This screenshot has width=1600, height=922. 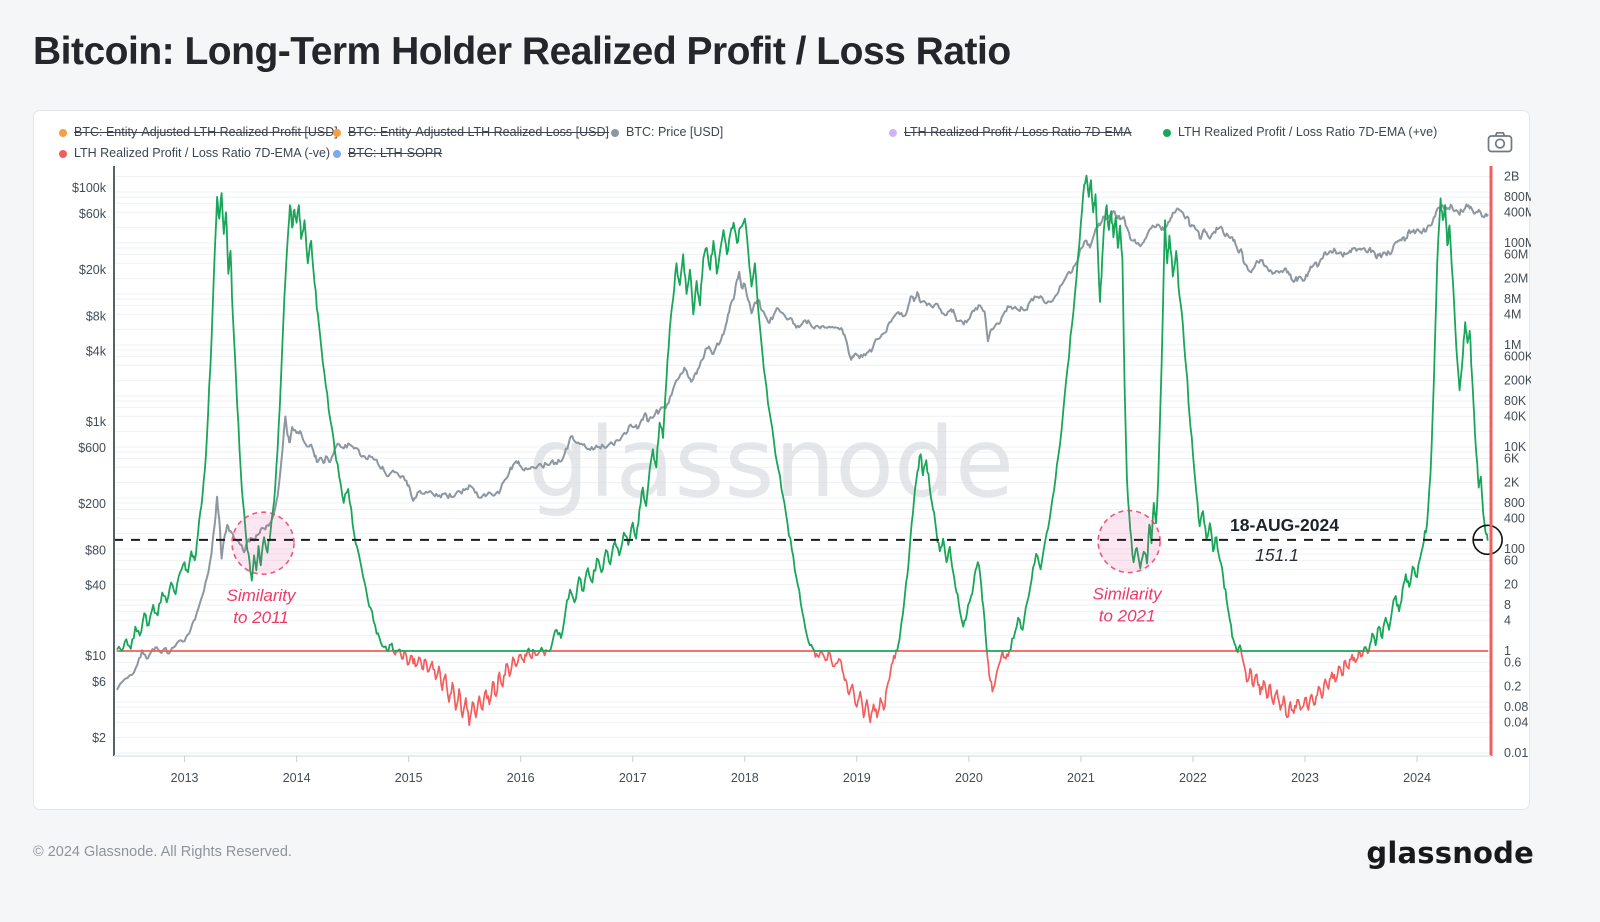 I want to click on y-right-tick: 6K, so click(x=1512, y=458).